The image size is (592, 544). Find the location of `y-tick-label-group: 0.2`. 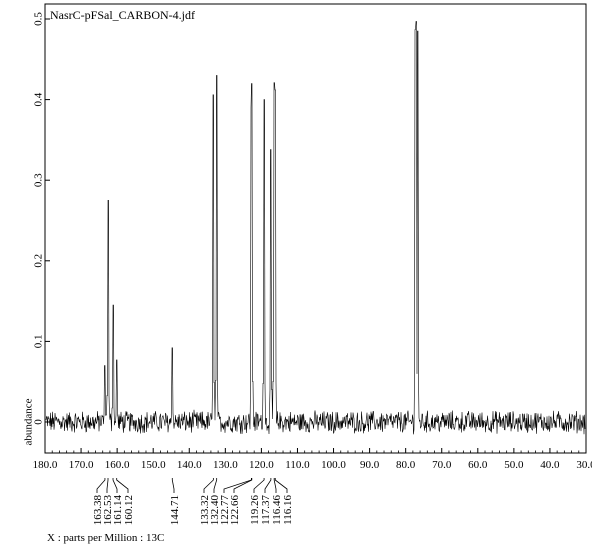

y-tick-label-group: 0.2 is located at coordinates (39, 261).